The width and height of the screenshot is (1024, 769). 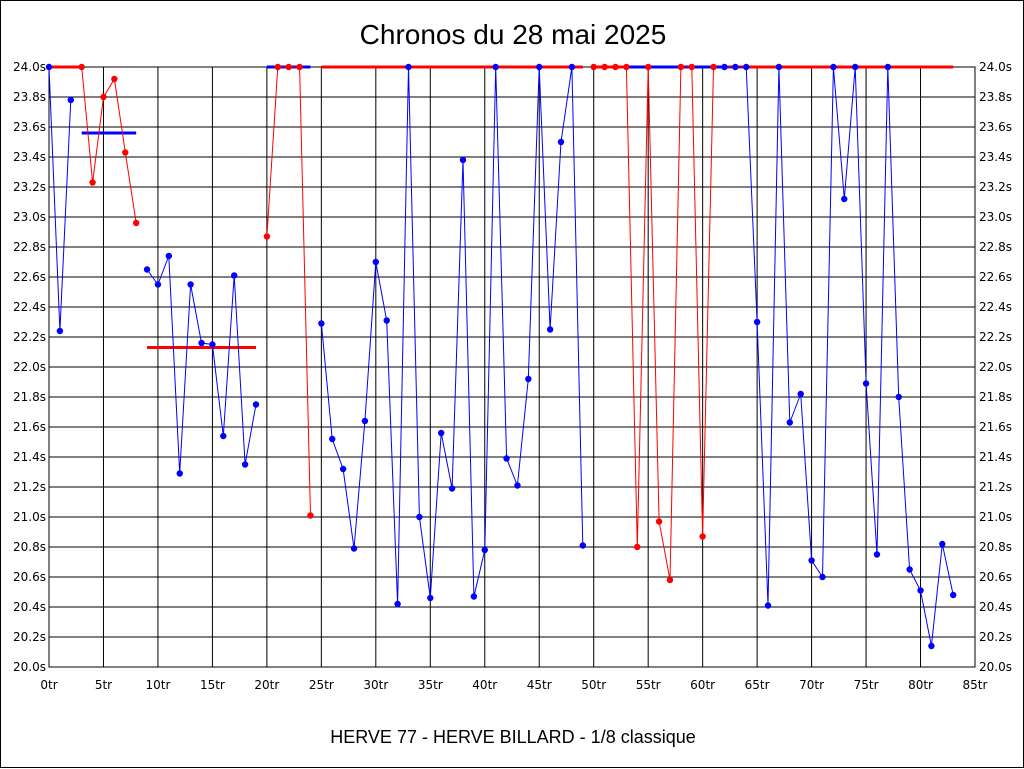 What do you see at coordinates (29, 517) in the screenshot?
I see `y-tick-label-left: 21.0s` at bounding box center [29, 517].